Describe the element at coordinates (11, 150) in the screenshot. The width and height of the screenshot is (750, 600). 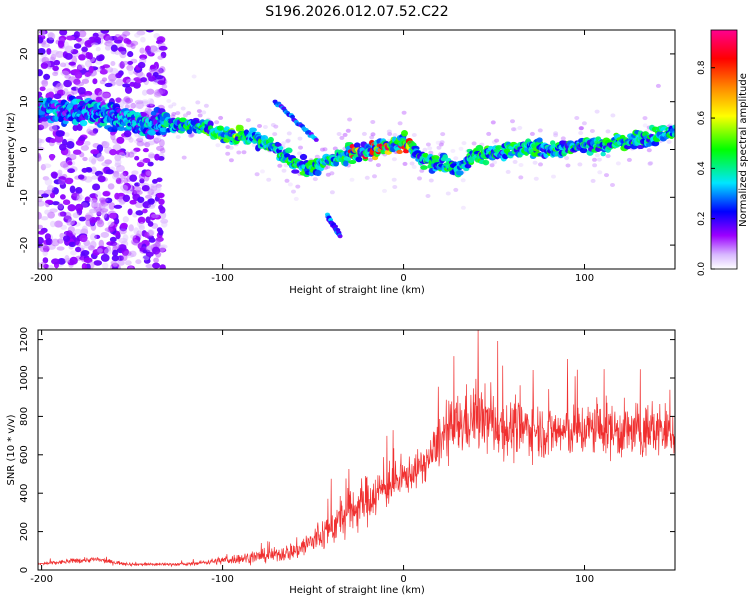
I see `spectrogram-y-label: Frequency (Hz)` at that location.